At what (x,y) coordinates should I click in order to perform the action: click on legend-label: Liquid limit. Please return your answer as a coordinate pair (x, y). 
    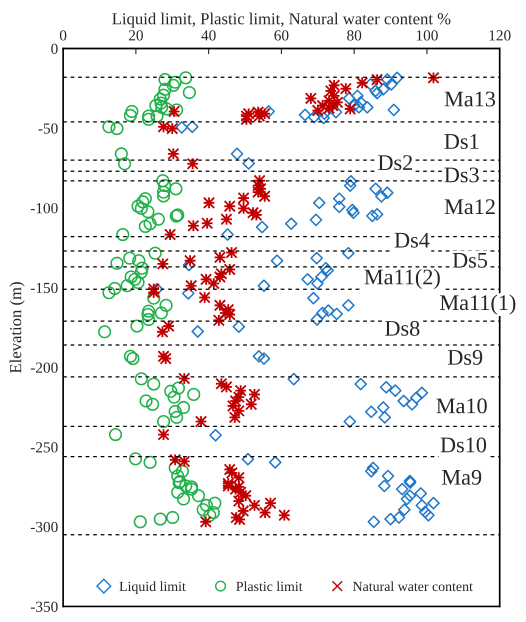
    Looking at the image, I should click on (152, 587).